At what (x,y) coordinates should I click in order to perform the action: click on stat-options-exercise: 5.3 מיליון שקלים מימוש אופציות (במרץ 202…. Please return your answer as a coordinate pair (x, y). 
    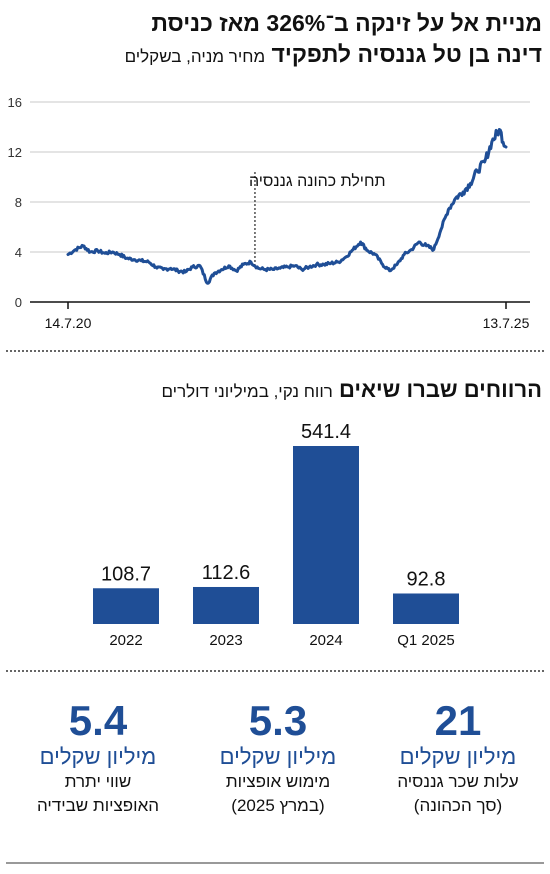
    Looking at the image, I should click on (278, 758).